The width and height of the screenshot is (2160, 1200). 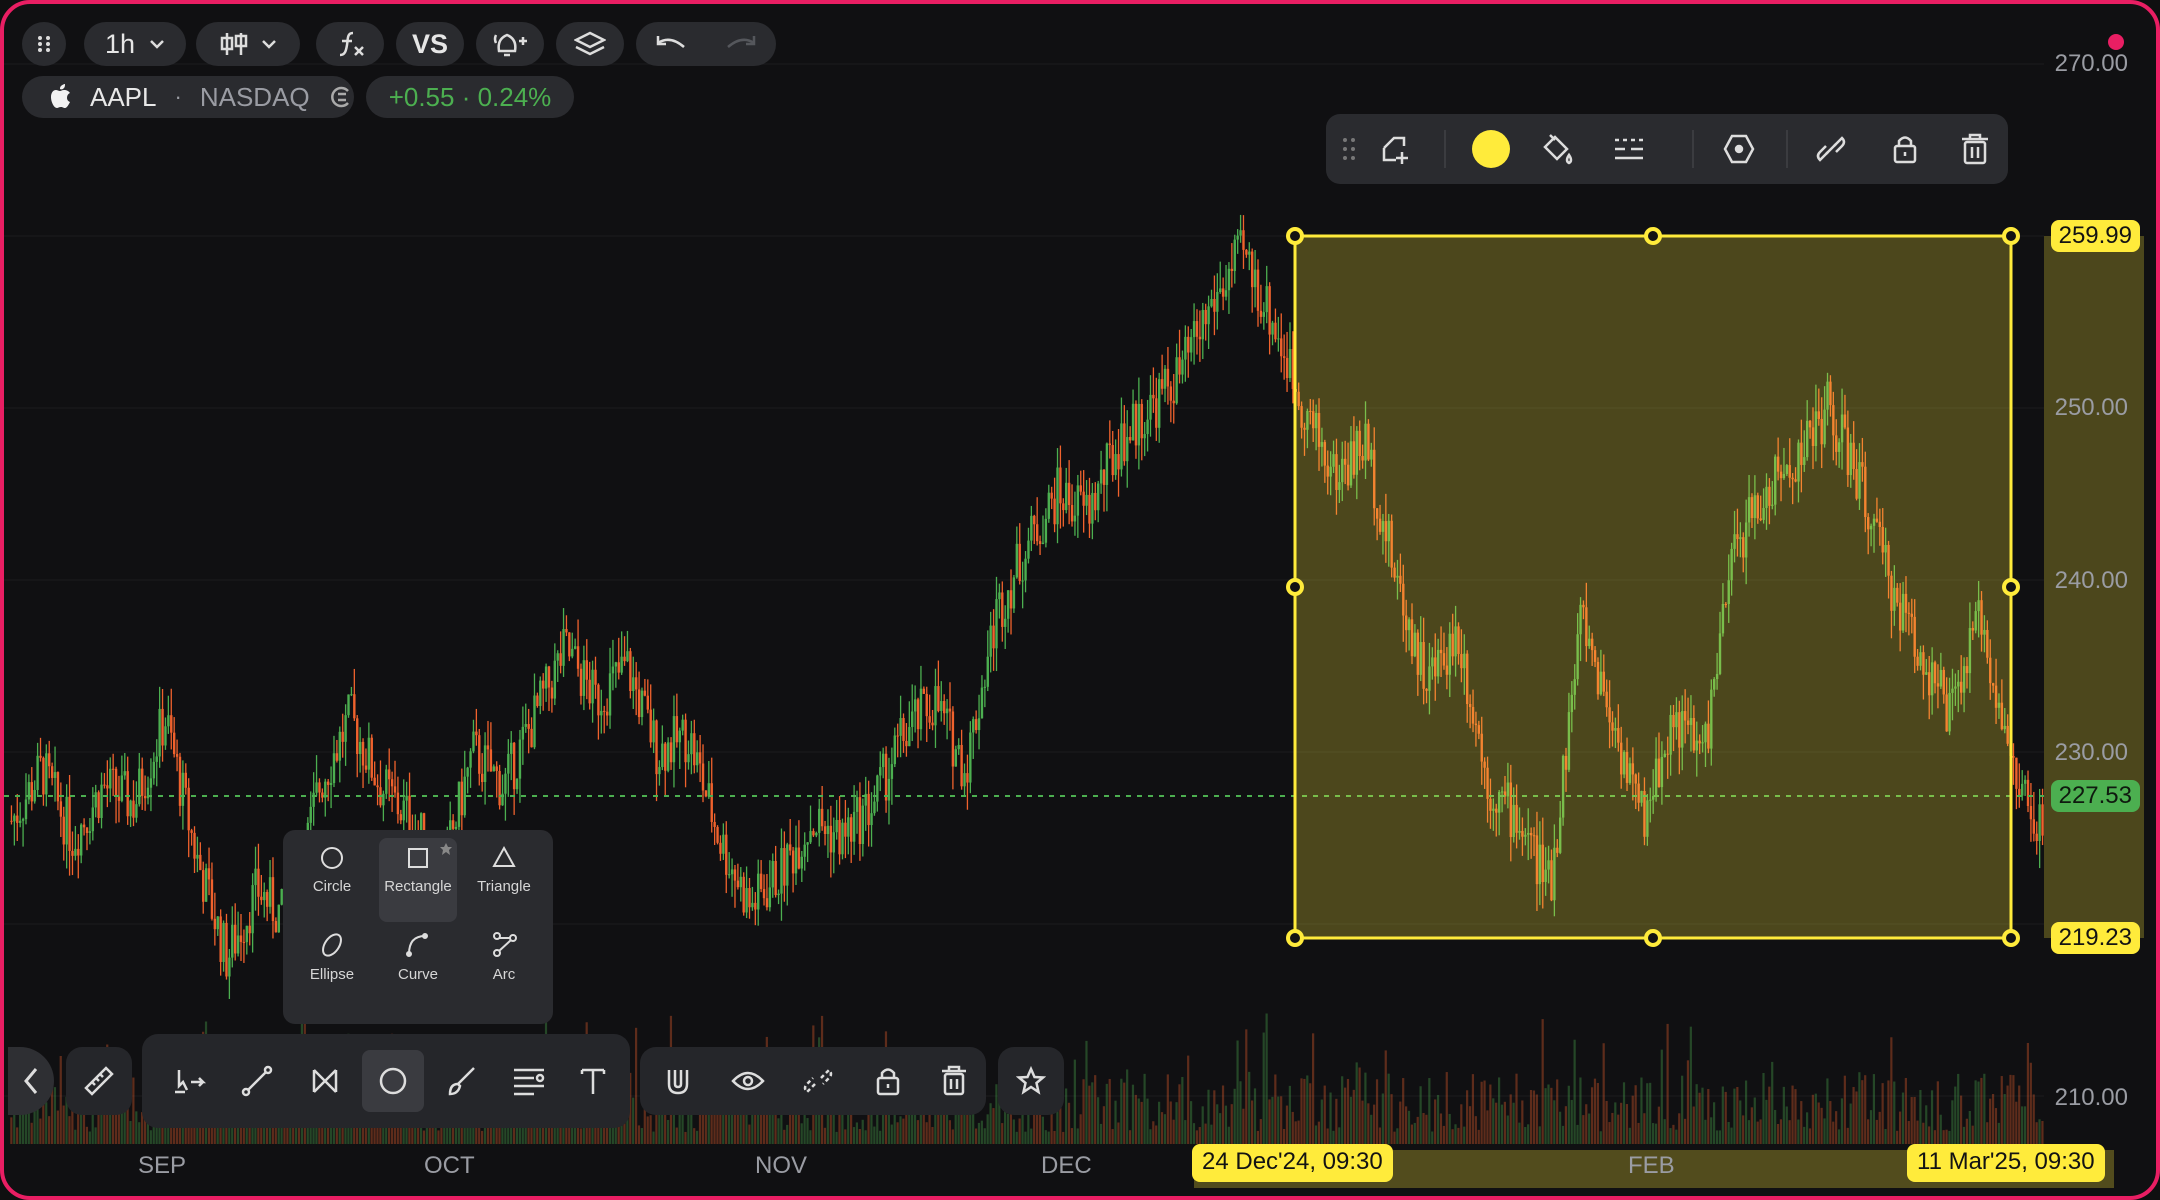 What do you see at coordinates (529, 1081) in the screenshot?
I see `fib-tool` at bounding box center [529, 1081].